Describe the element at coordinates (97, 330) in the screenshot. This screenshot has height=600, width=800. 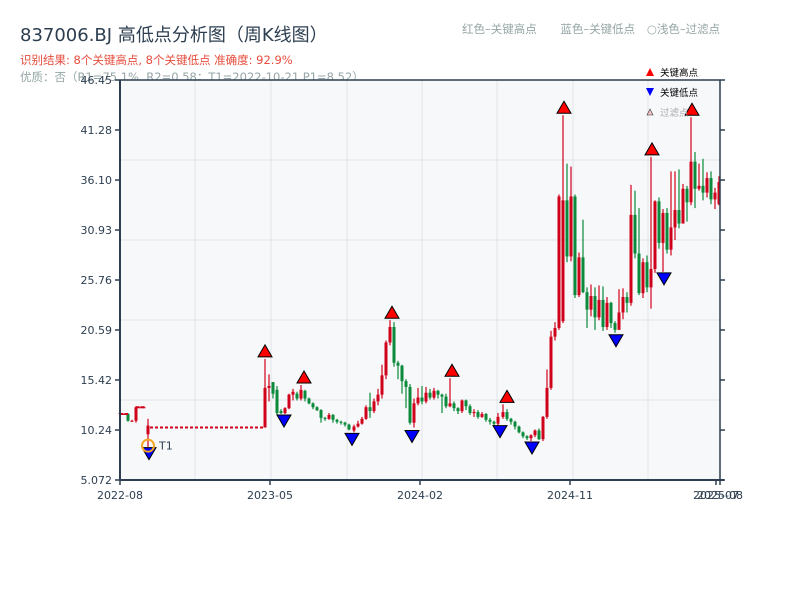
I see `y-tick-label: 20.59` at that location.